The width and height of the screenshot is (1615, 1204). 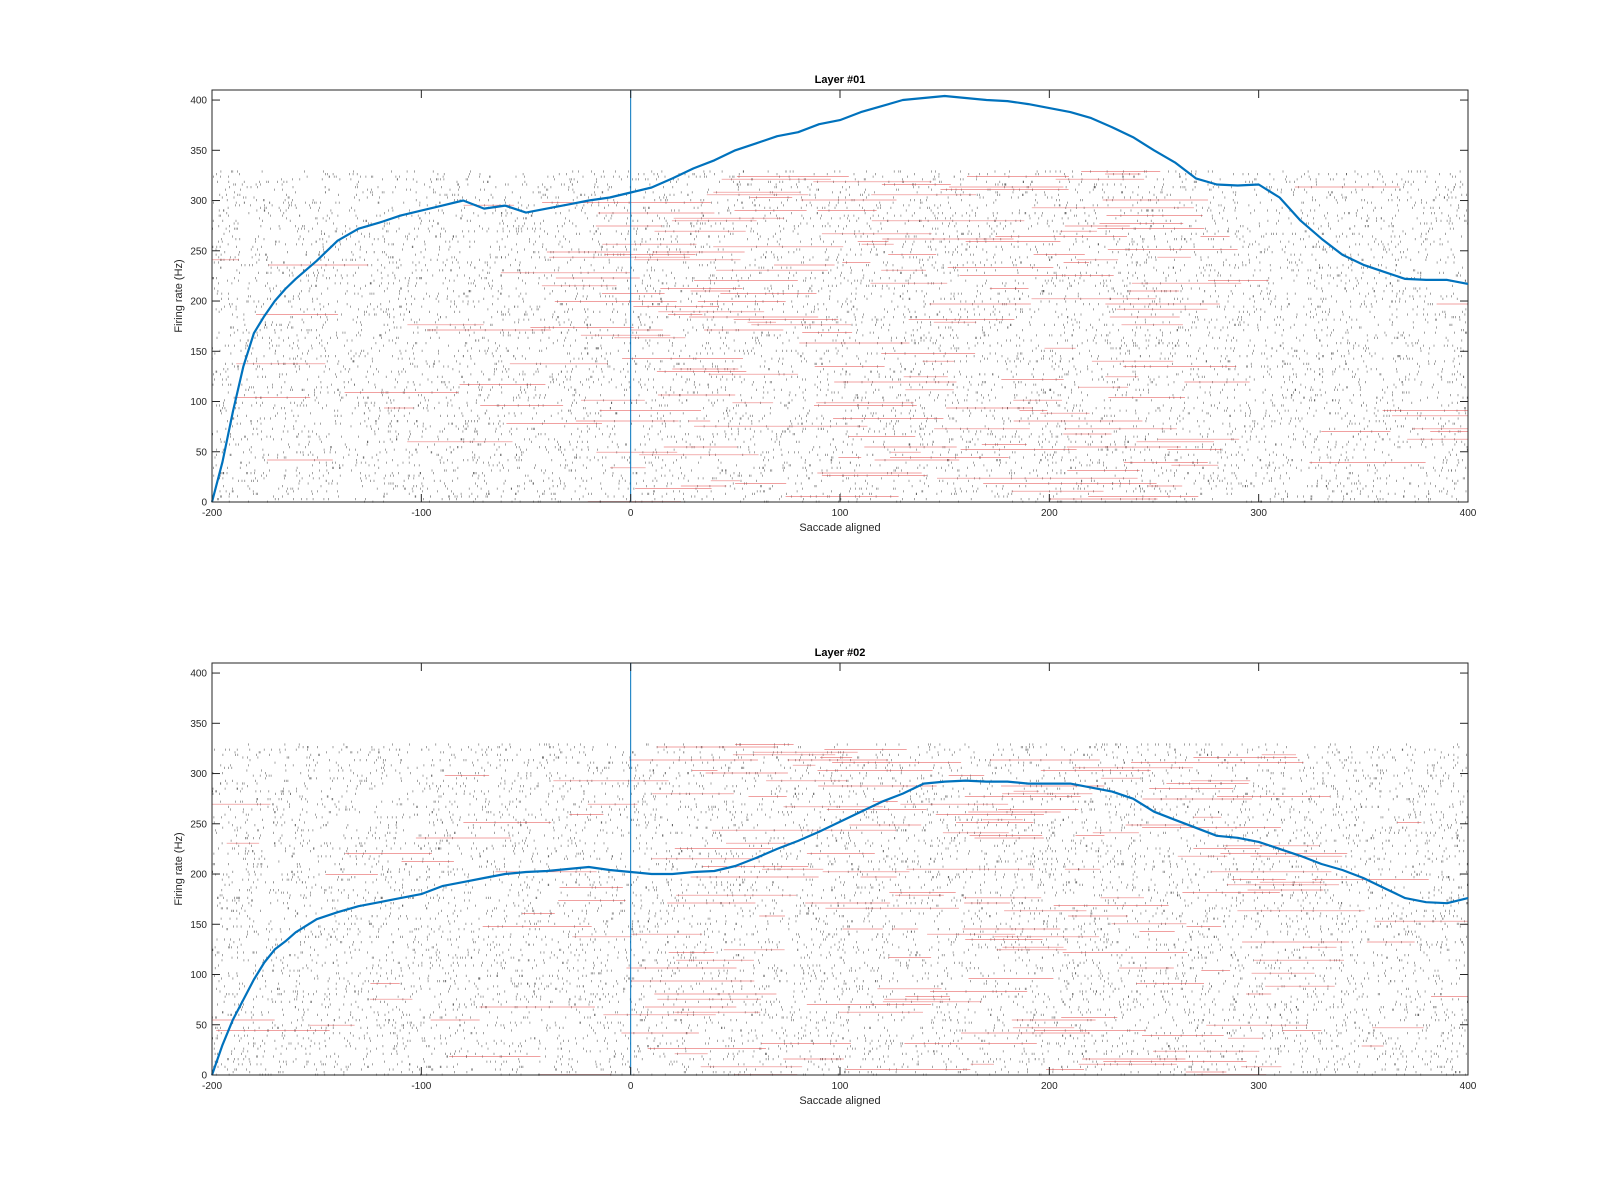 What do you see at coordinates (179, 295) in the screenshot?
I see `layer-01-y-axis-label: Firing rate (Hz)` at bounding box center [179, 295].